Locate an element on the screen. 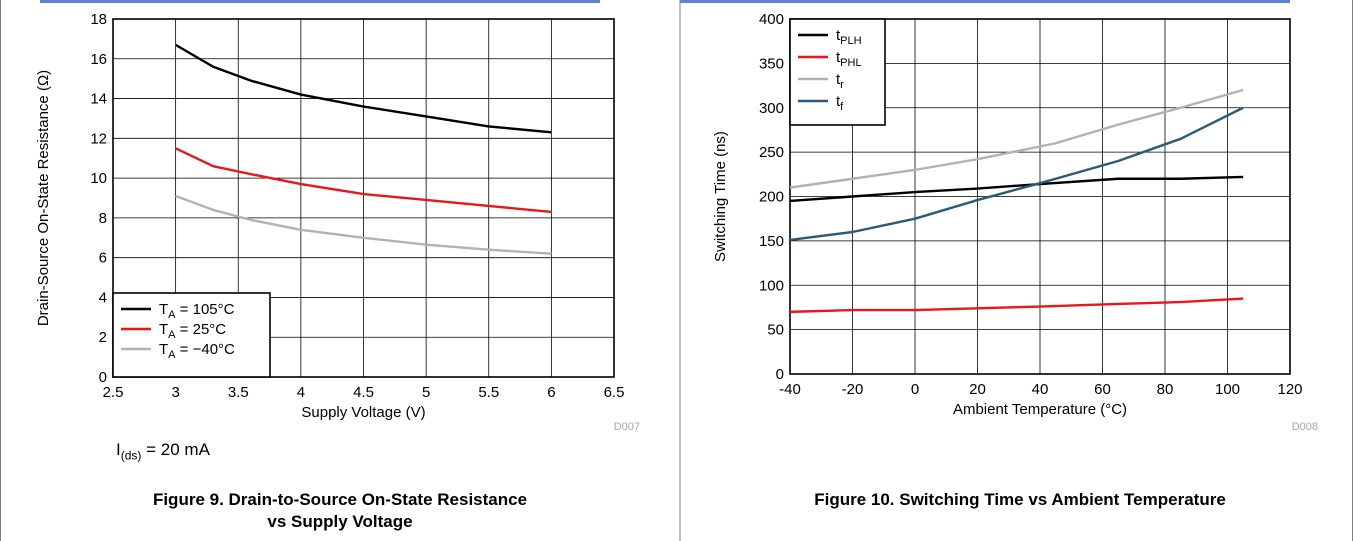  legend-label: TA = −40°C is located at coordinates (197, 351).